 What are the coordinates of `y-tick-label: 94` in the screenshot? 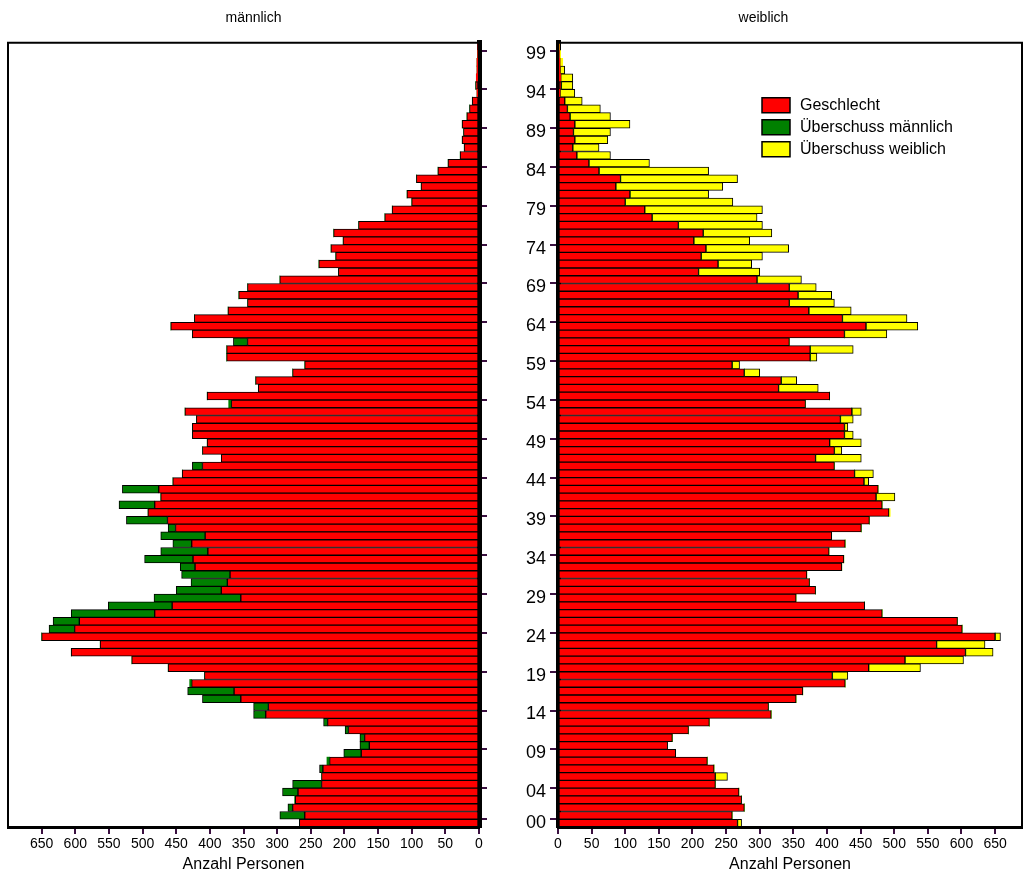 It's located at (535, 92).